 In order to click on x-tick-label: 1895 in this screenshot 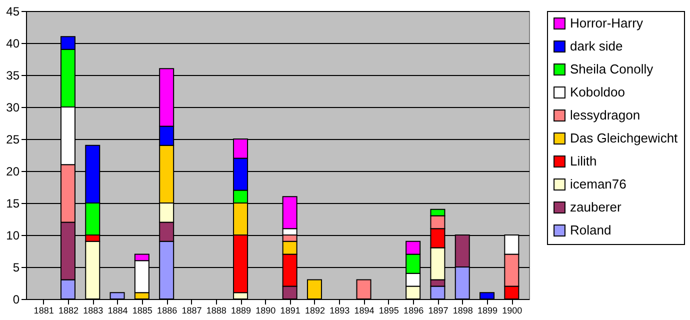, I will do `click(388, 311)`.